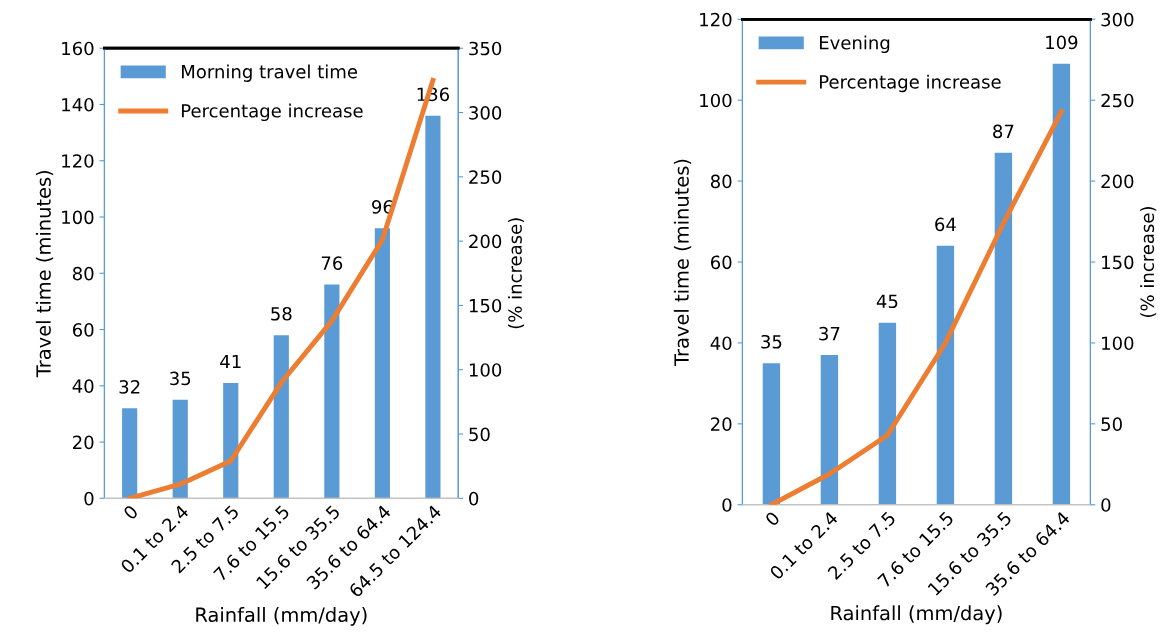 Image resolution: width=1160 pixels, height=643 pixels. Describe the element at coordinates (78, 104) in the screenshot. I see `y-tick-label: 140` at that location.